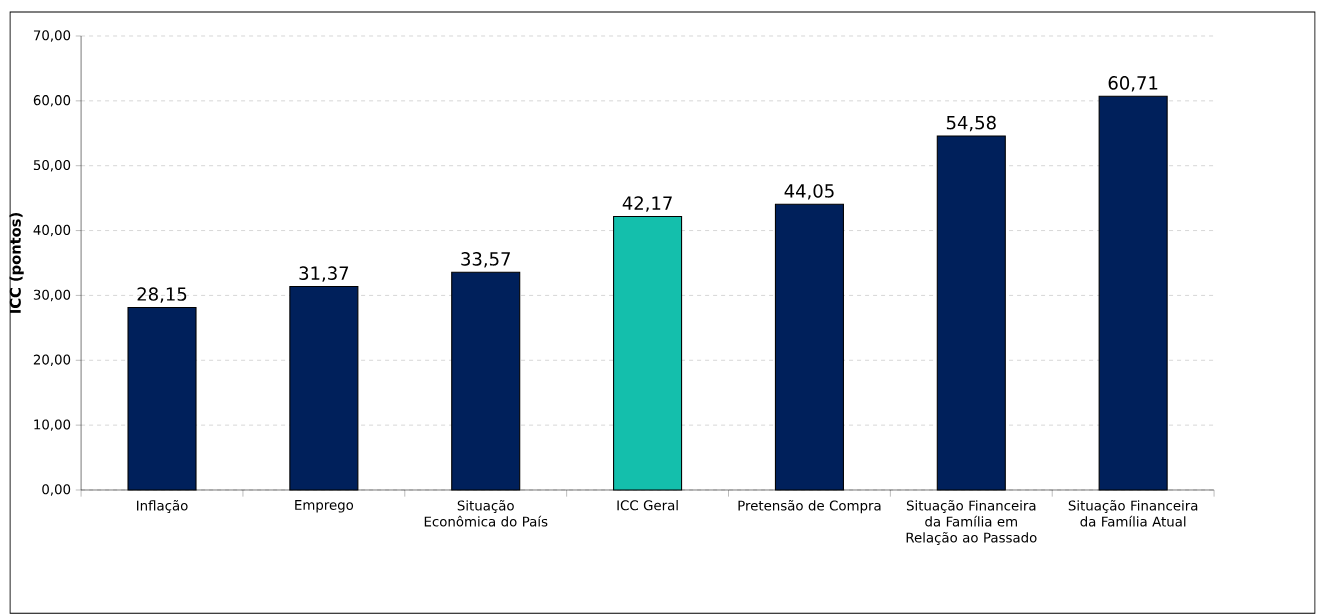 The image size is (1321, 614). Describe the element at coordinates (52, 425) in the screenshot. I see `y-tick-label: 10,00` at that location.